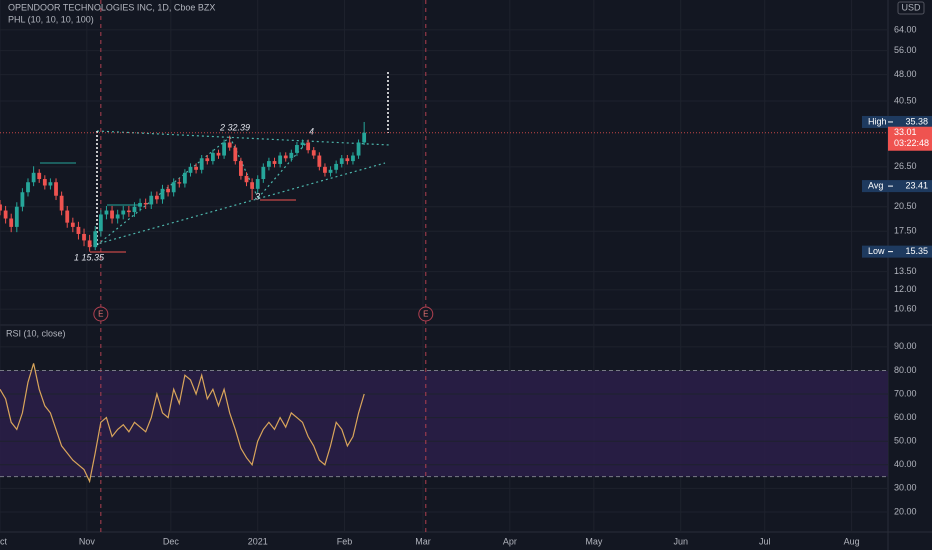 Image resolution: width=932 pixels, height=550 pixels. I want to click on annotation: 2 32.39, so click(234, 127).